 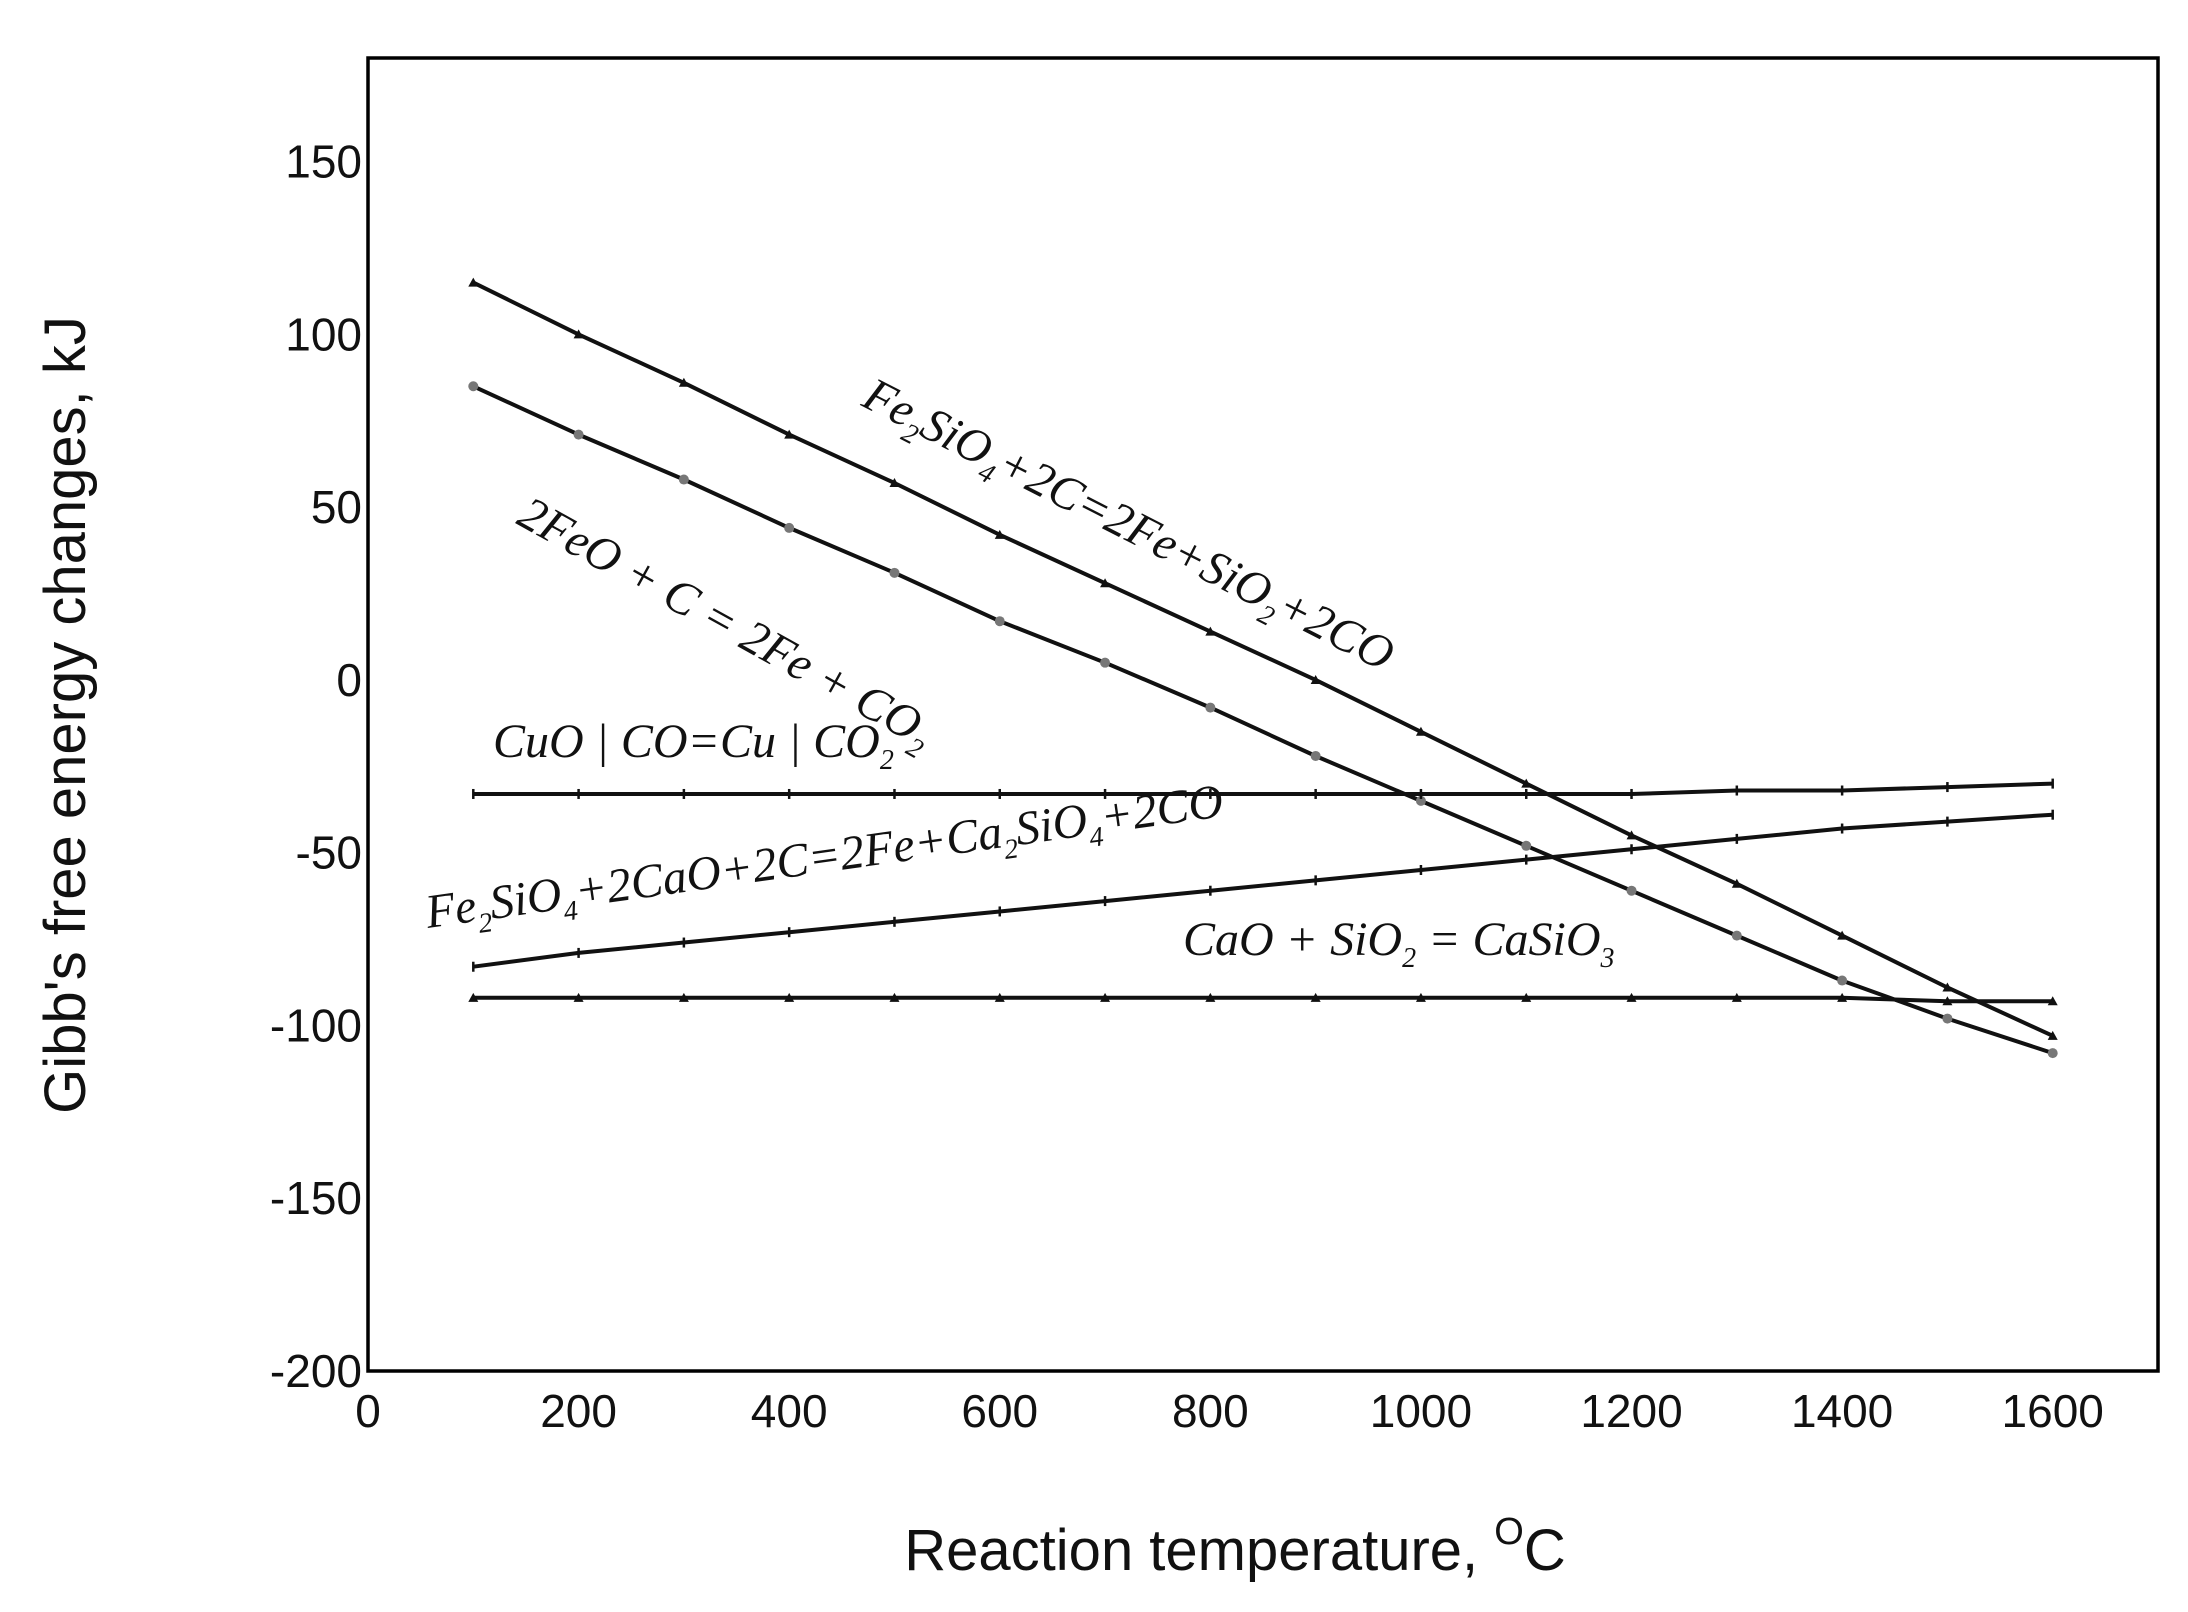 What do you see at coordinates (65, 715) in the screenshot?
I see `y-axis-title: Gibb's free energy changes, kJ` at bounding box center [65, 715].